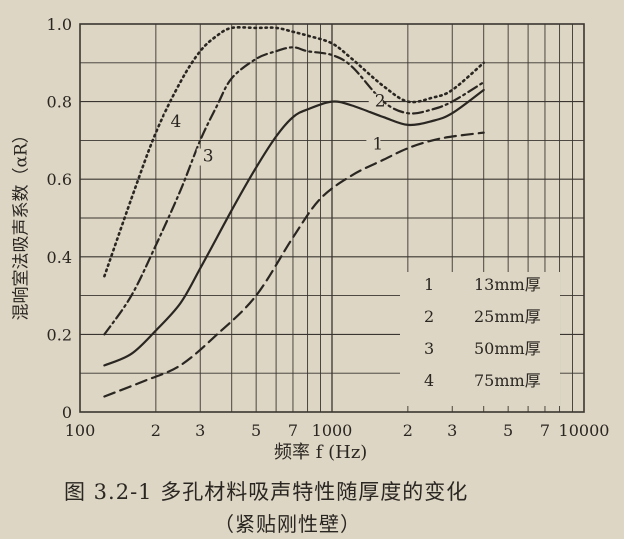  I want to click on legend-label: 25mm厚, so click(507, 316).